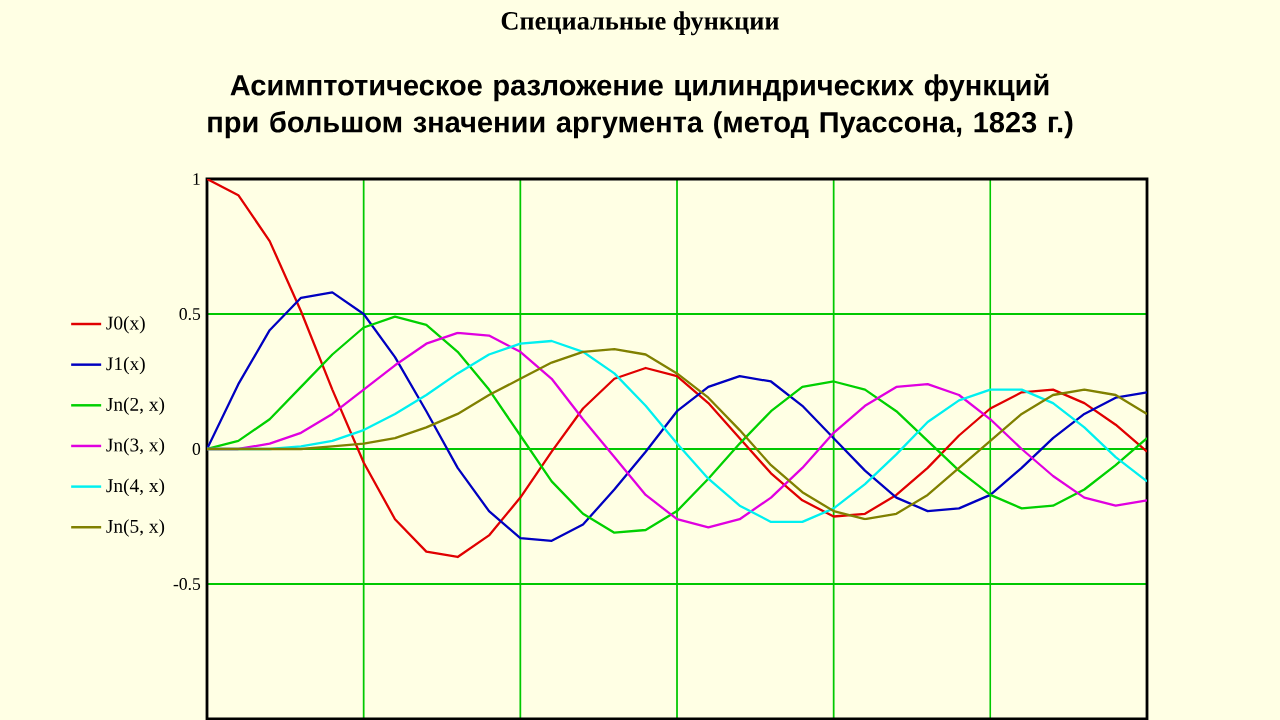 The width and height of the screenshot is (1280, 720). What do you see at coordinates (135, 528) in the screenshot?
I see `legend-label: Jn(5, x)` at bounding box center [135, 528].